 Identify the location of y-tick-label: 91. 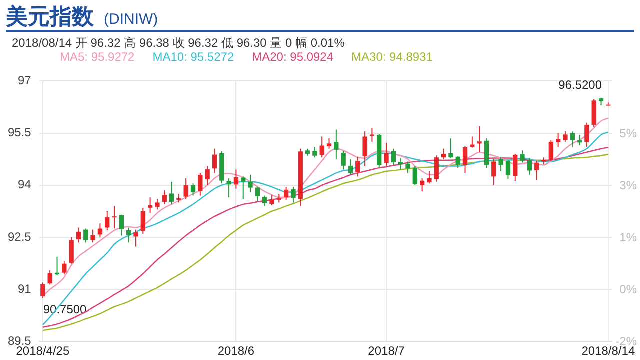
(25, 289).